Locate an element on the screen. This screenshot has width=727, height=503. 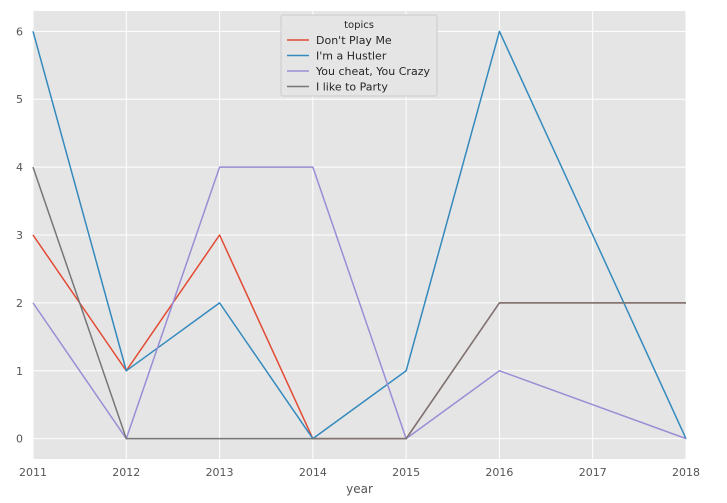
x-axis-label: year is located at coordinates (359, 489).